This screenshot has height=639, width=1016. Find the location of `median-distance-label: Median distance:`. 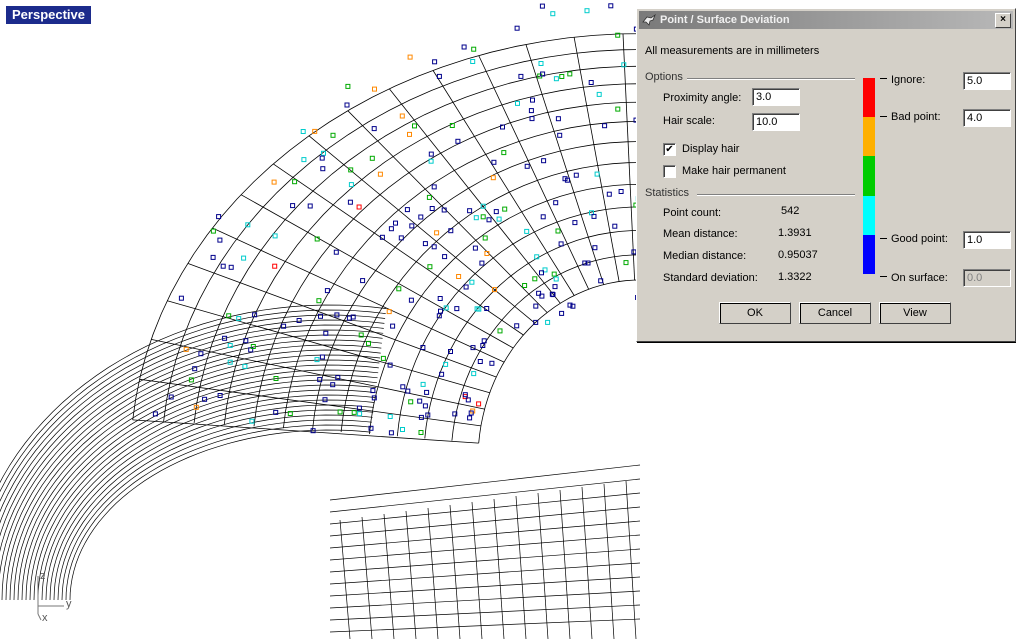

median-distance-label: Median distance: is located at coordinates (705, 256).